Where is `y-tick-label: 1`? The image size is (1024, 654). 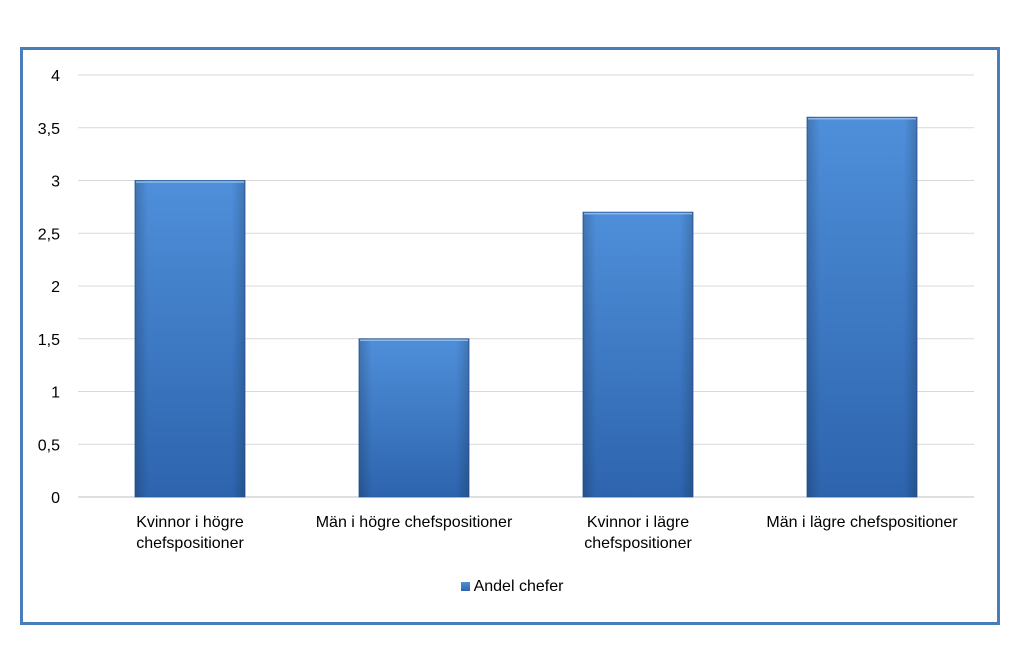
y-tick-label: 1 is located at coordinates (55, 393).